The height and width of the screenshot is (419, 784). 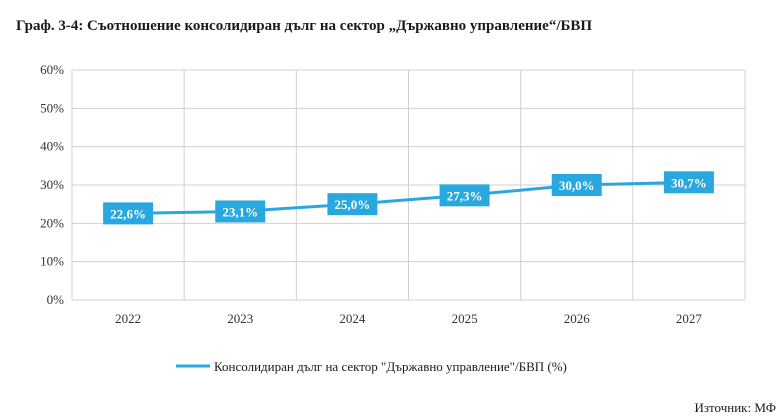 I want to click on data-label: 22,6%, so click(x=128, y=213).